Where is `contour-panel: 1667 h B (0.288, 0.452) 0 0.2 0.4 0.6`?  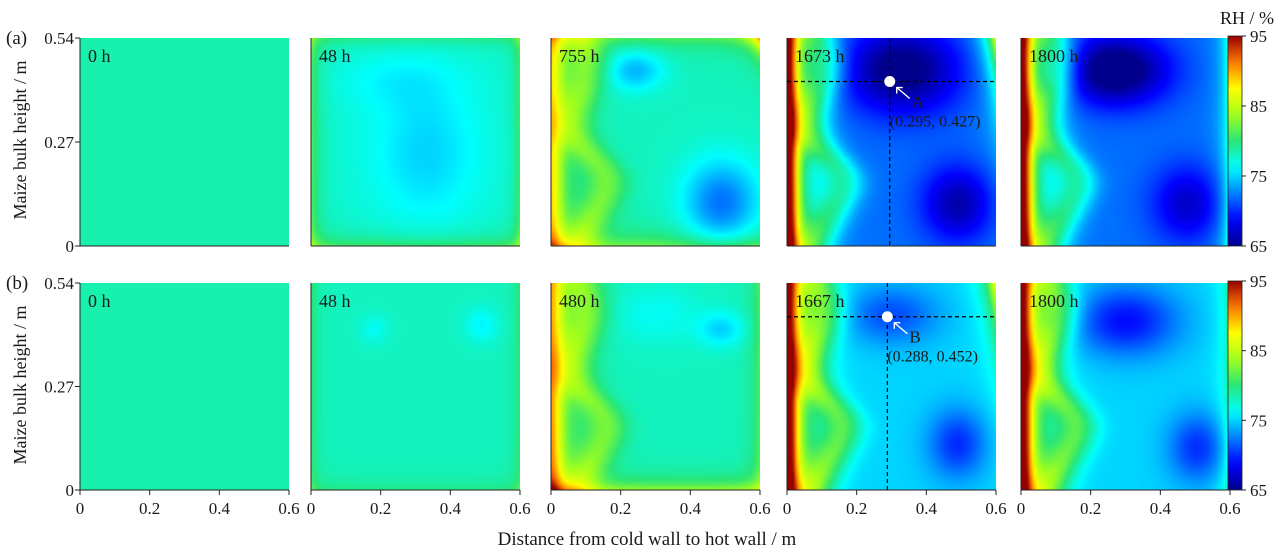
contour-panel: 1667 h B (0.288, 0.452) 0 0.2 0.4 0.6 is located at coordinates (895, 400).